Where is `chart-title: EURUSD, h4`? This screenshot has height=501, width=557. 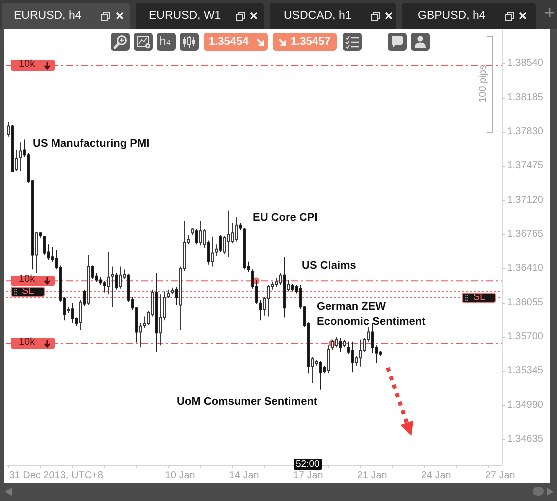
chart-title: EURUSD, h4 is located at coordinates (48, 16).